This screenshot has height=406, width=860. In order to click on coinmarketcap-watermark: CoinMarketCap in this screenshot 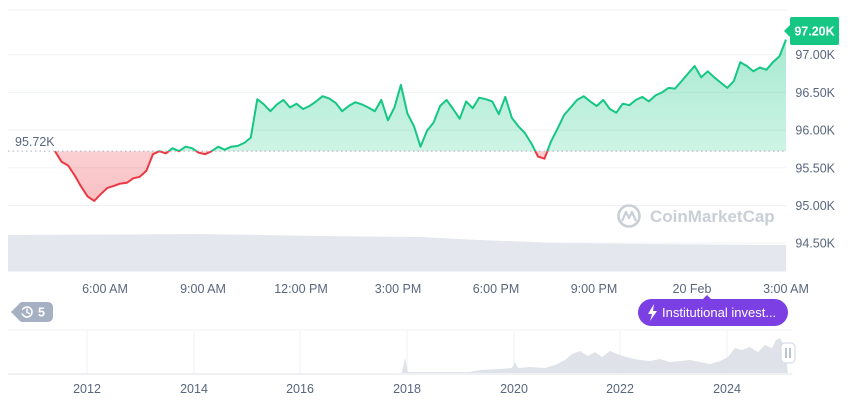, I will do `click(696, 216)`.